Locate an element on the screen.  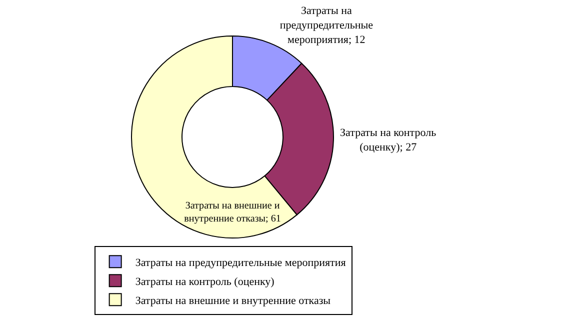
legend-label: Затраты на предупредительные мероприятия is located at coordinates (240, 262).